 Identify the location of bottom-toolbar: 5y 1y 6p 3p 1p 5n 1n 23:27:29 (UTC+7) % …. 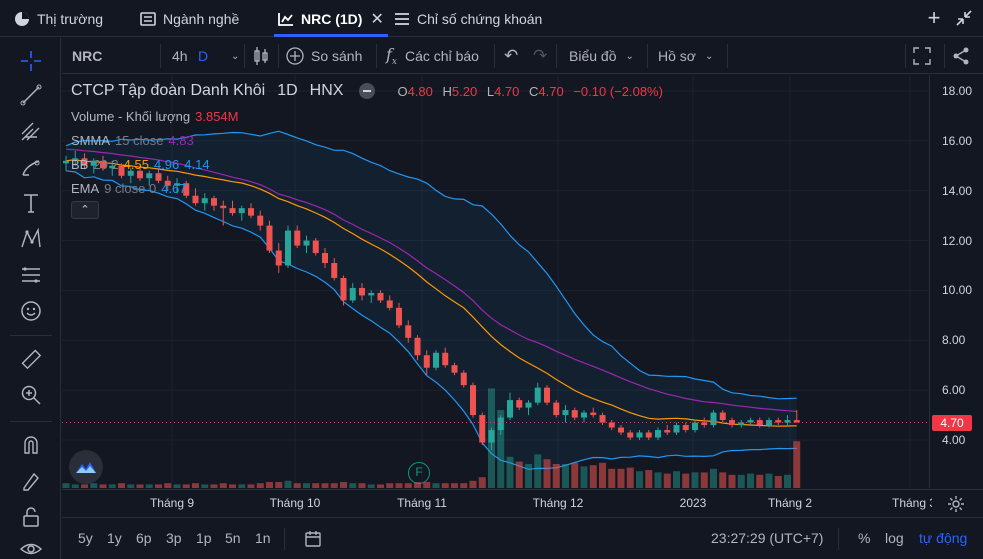
(522, 538).